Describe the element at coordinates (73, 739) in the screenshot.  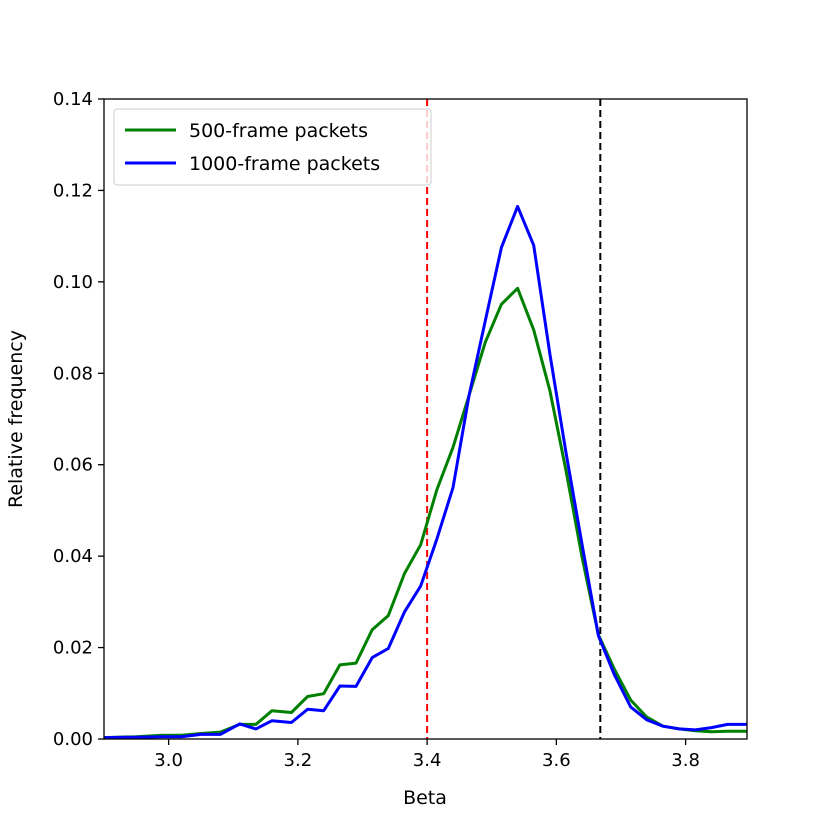
I see `y-tick-label: 0.00` at that location.